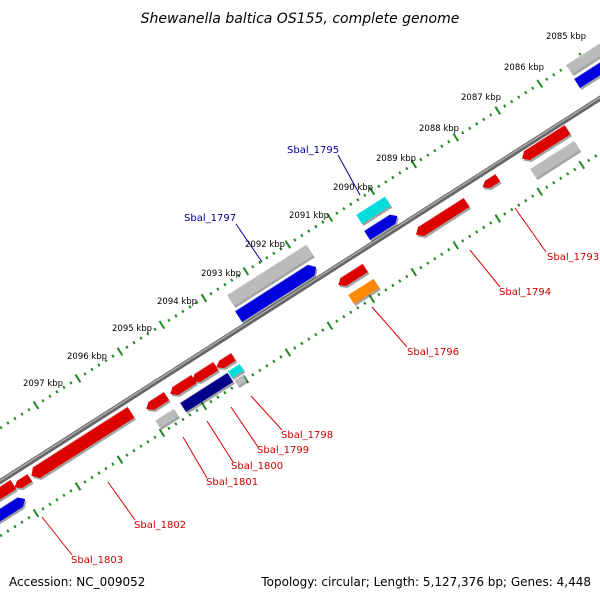 Image resolution: width=600 pixels, height=600 pixels. Describe the element at coordinates (221, 274) in the screenshot. I see `kbp-label: 2093 kbp` at that location.